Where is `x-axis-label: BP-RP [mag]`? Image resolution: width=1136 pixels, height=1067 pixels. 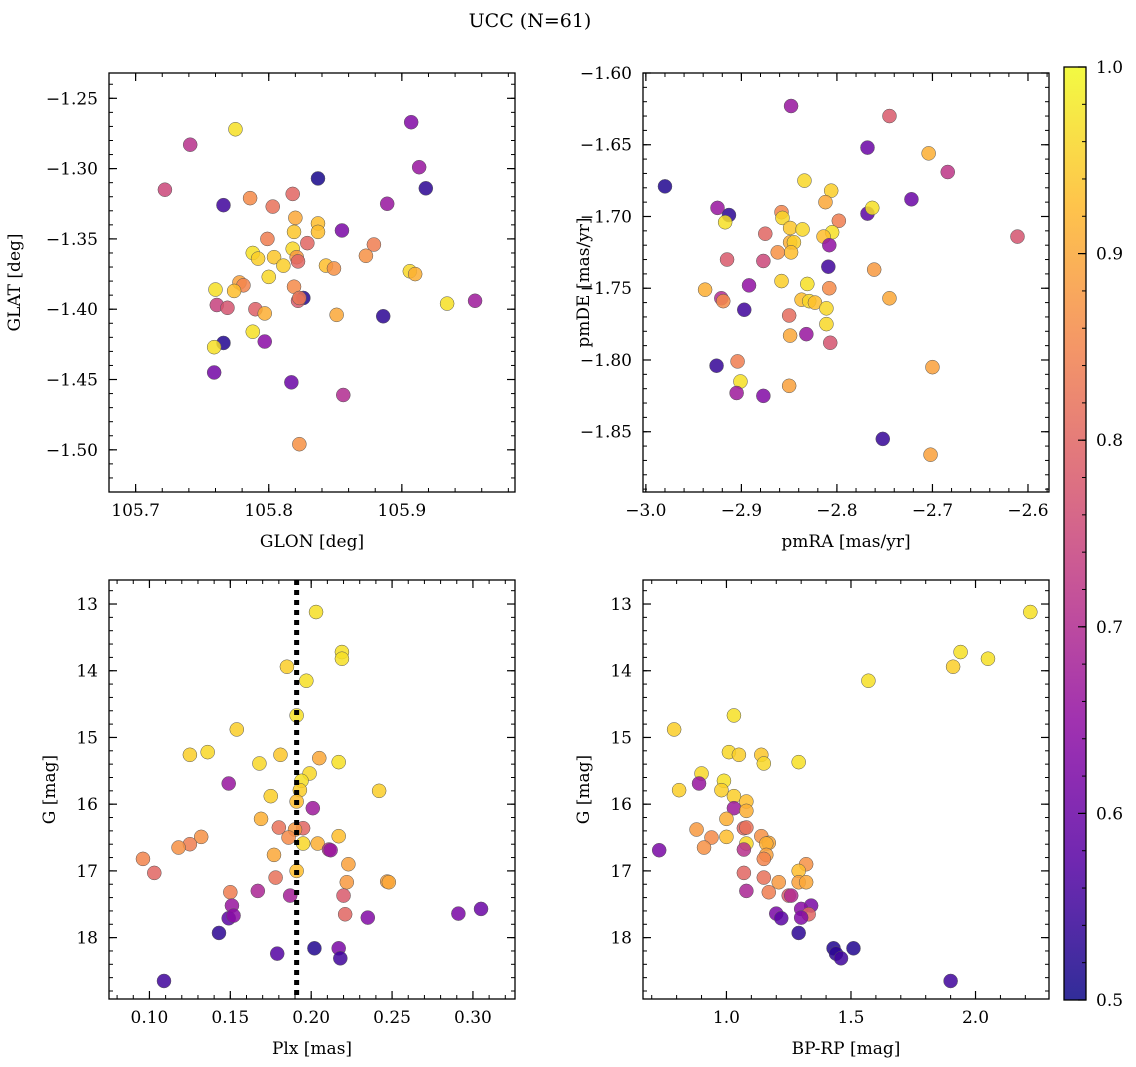
x-axis-label: BP-RP [mag] is located at coordinates (846, 1049).